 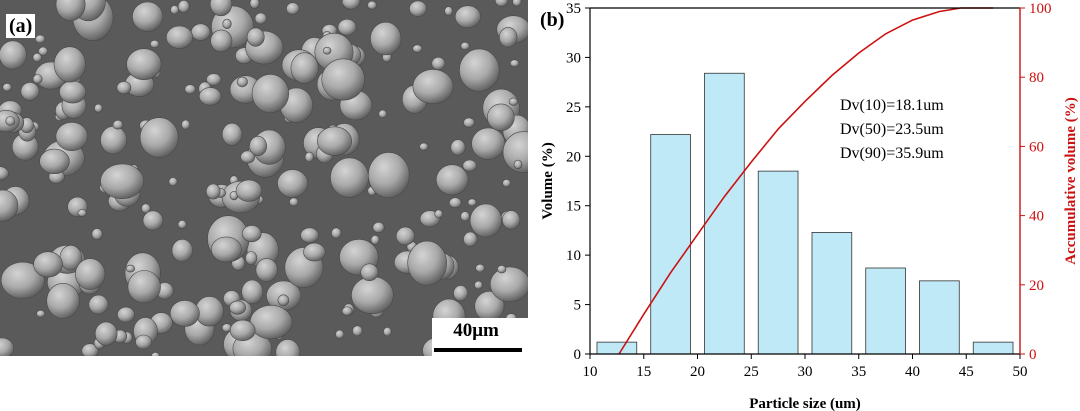 What do you see at coordinates (21, 26) in the screenshot?
I see `panel-label-a: (a)` at bounding box center [21, 26].